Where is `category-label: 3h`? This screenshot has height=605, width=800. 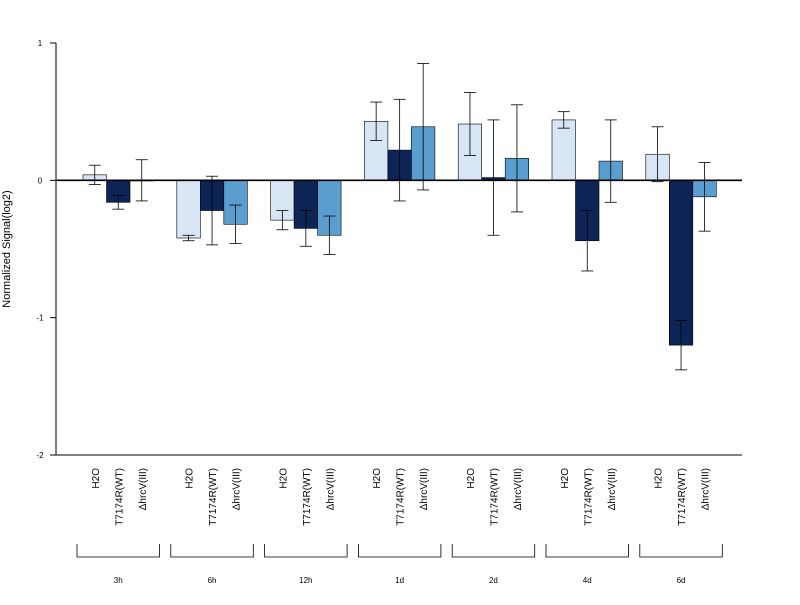
category-label: 3h is located at coordinates (118, 580).